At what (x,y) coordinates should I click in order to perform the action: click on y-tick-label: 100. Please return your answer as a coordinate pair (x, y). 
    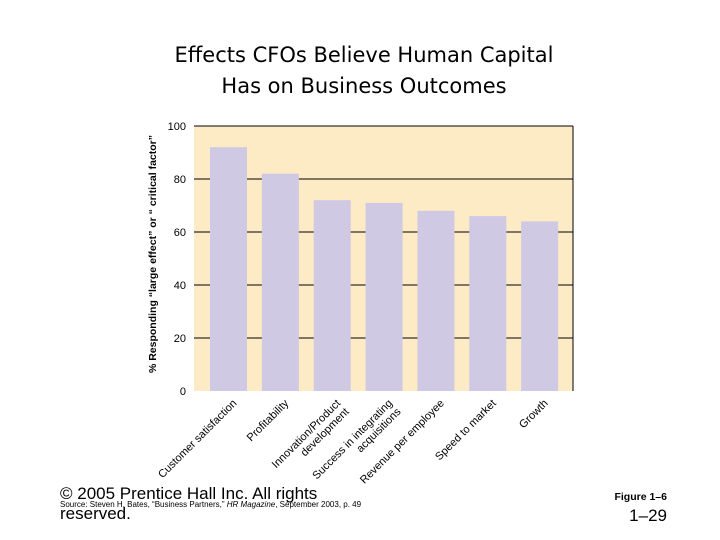
    Looking at the image, I should click on (177, 127).